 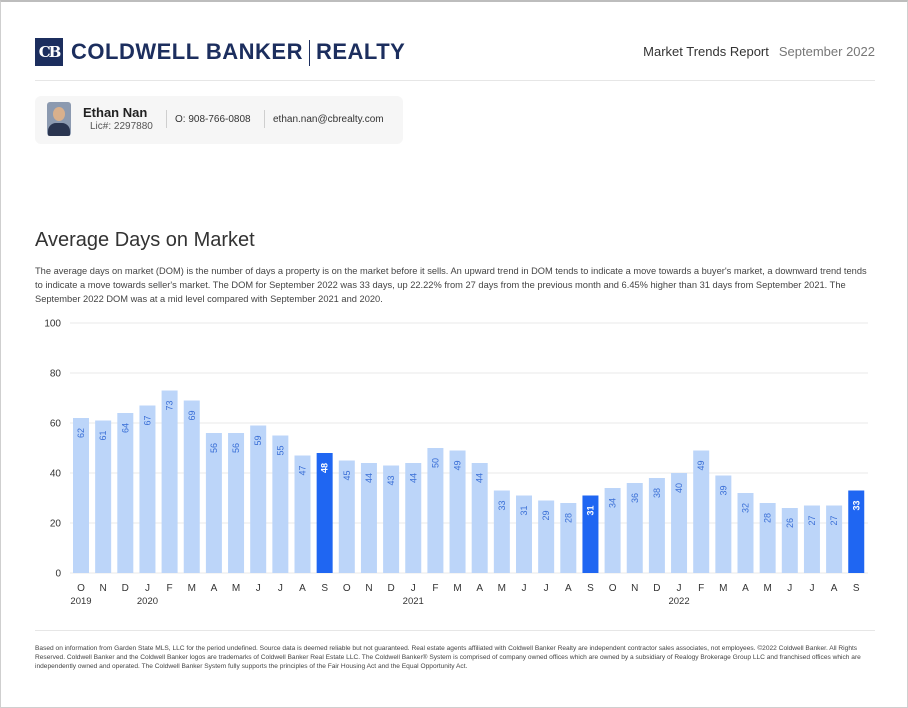 I want to click on x-tick-label: F, so click(x=170, y=588).